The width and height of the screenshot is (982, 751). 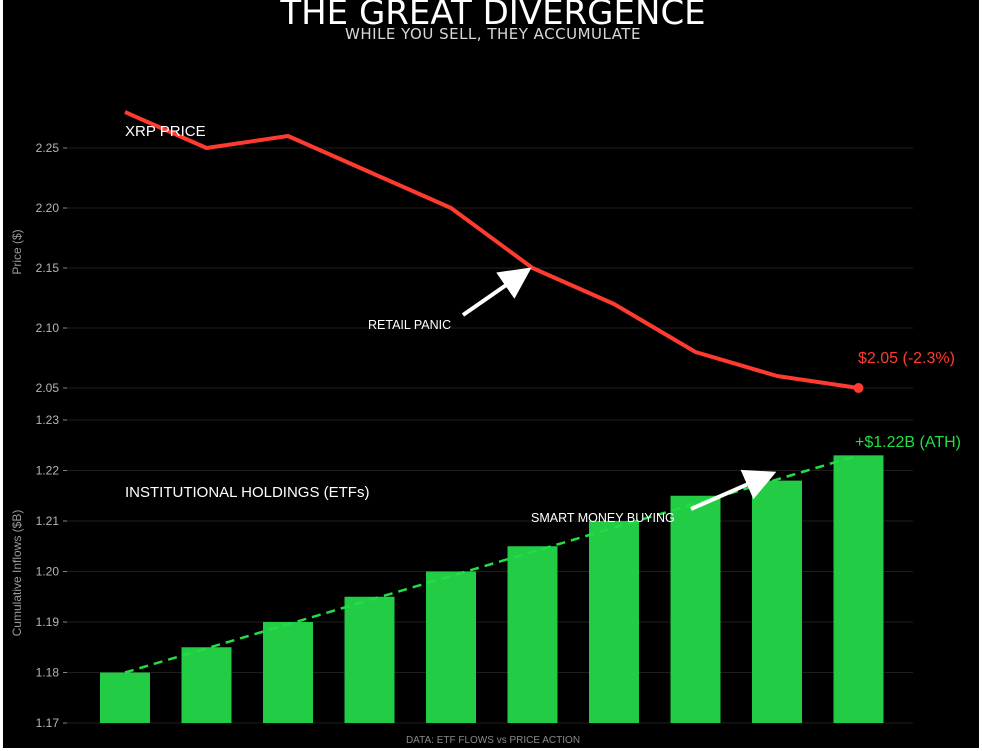 I want to click on data-source-footer: DATA: ETF FLOWS vs PRICE ACTION, so click(x=493, y=740).